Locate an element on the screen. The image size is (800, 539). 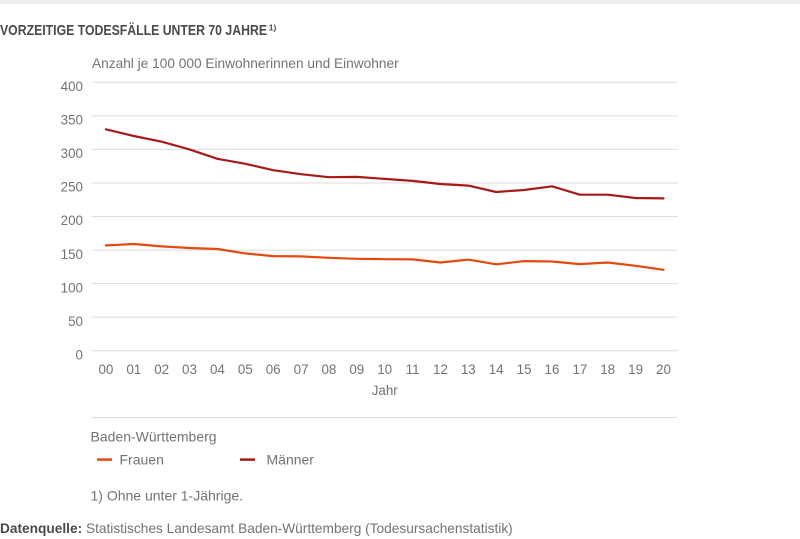
svg-text: 100 is located at coordinates (72, 287).